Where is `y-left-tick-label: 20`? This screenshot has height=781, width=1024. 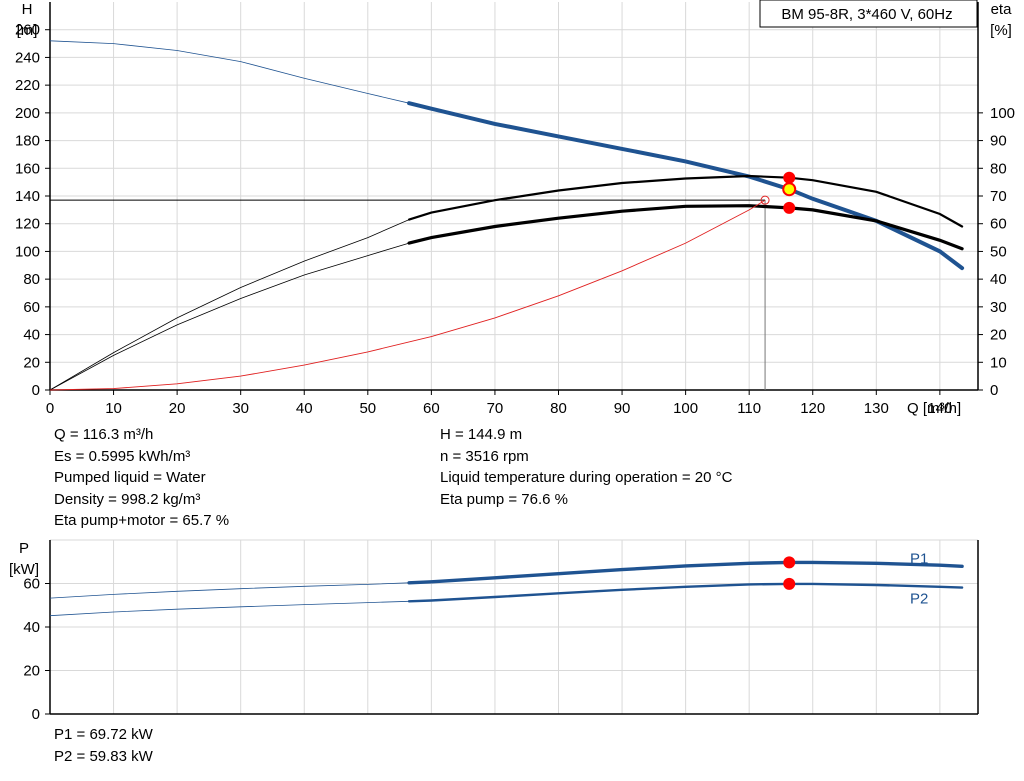
y-left-tick-label: 20 is located at coordinates (31, 362).